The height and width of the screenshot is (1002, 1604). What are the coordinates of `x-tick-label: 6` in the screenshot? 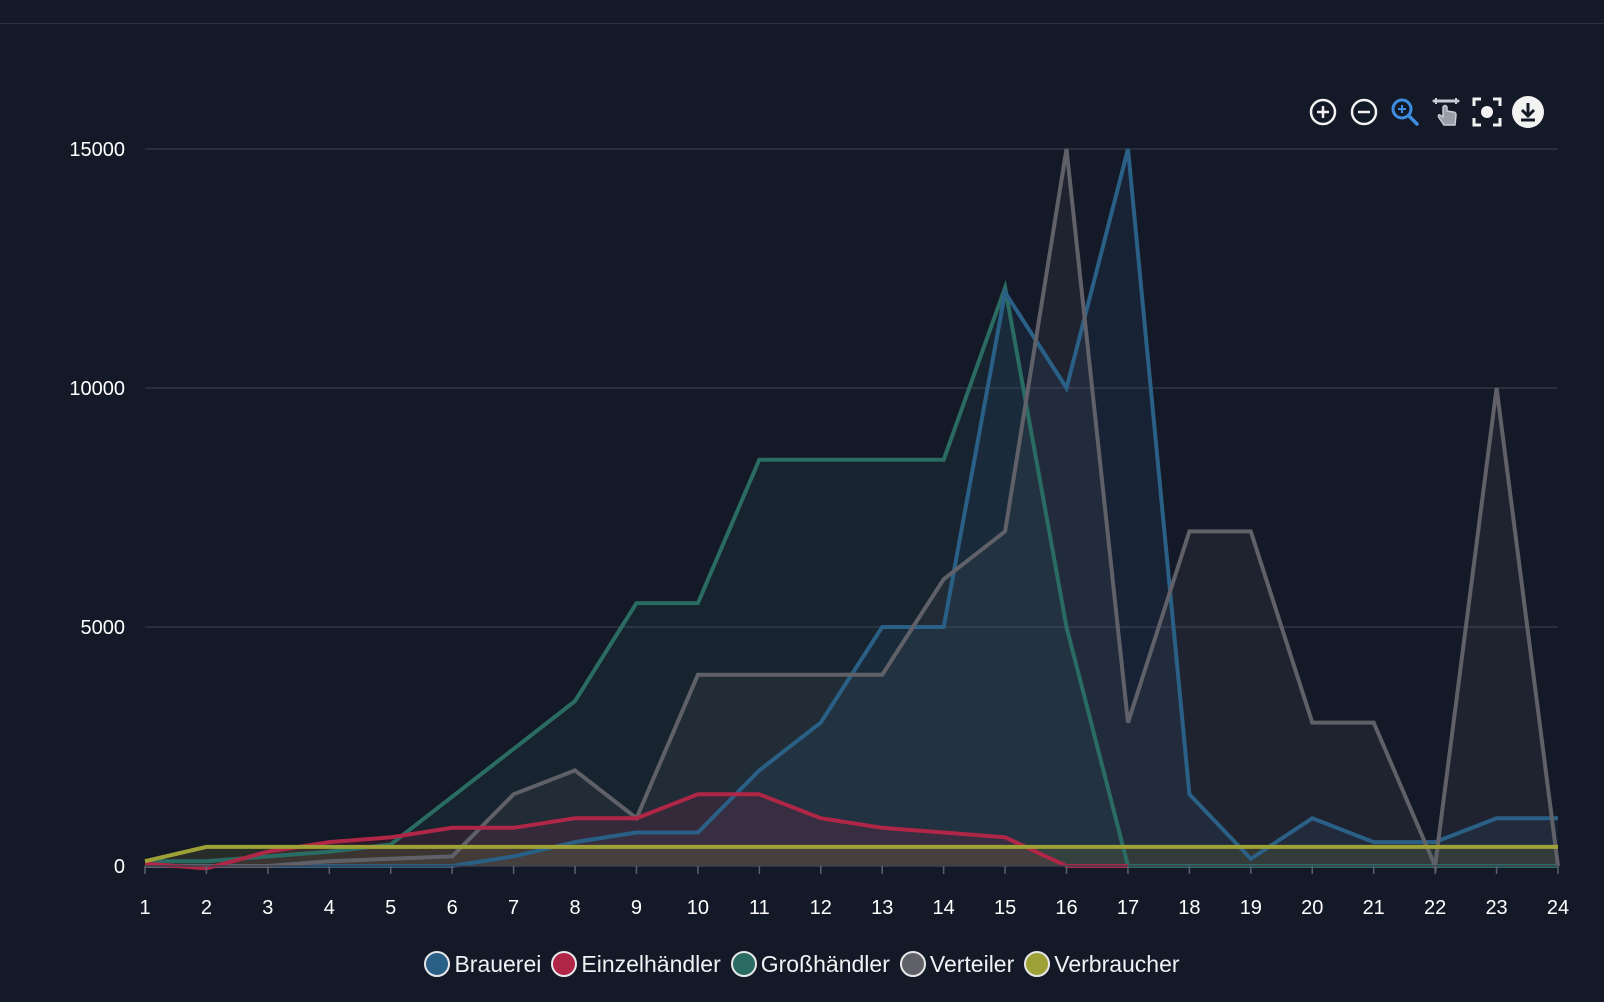 It's located at (452, 908).